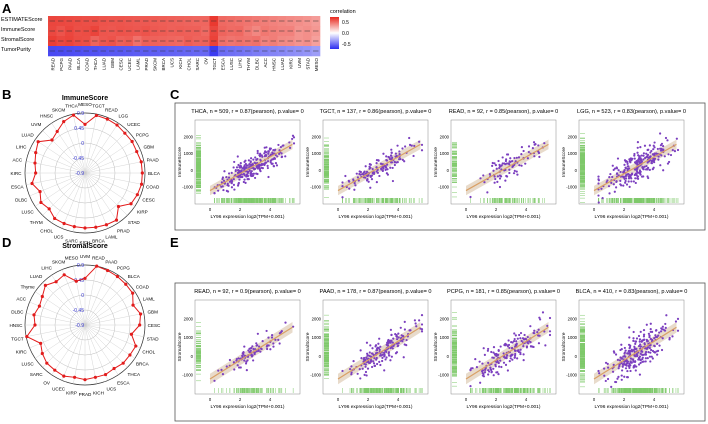  I want to click on heatmap-col-label: PCPG, so click(61, 64).